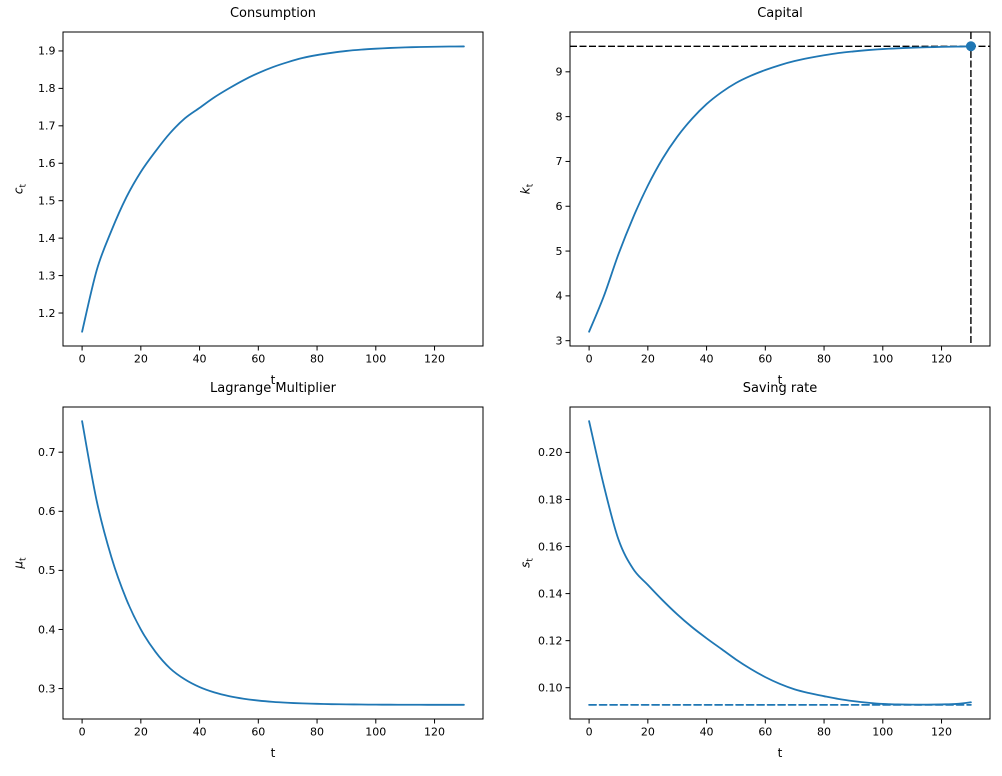  What do you see at coordinates (47, 313) in the screenshot?
I see `y-tick-label: 1.2` at bounding box center [47, 313].